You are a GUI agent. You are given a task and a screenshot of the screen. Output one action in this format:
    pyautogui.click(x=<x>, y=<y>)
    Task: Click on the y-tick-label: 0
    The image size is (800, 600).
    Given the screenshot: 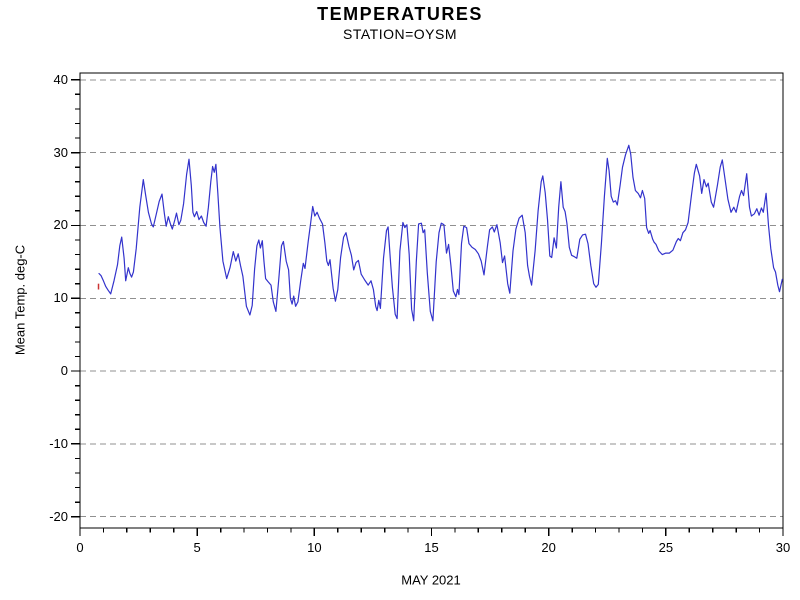 What is the action you would take?
    pyautogui.click(x=64, y=371)
    